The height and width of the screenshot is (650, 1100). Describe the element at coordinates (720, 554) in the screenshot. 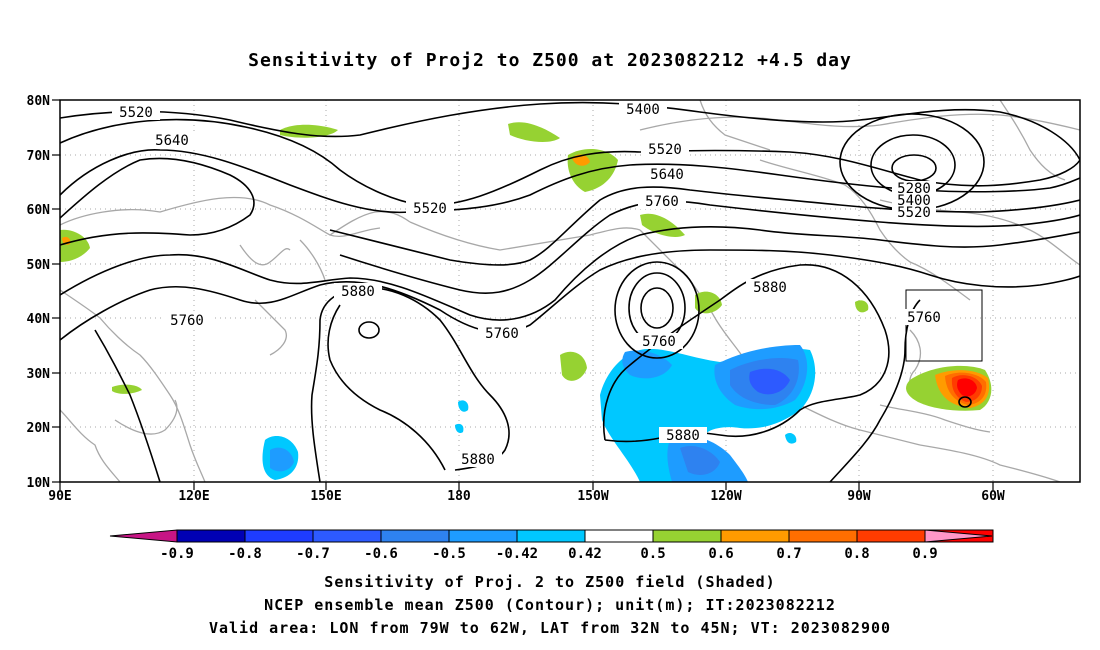

I see `colorbar-label: 0.6` at that location.